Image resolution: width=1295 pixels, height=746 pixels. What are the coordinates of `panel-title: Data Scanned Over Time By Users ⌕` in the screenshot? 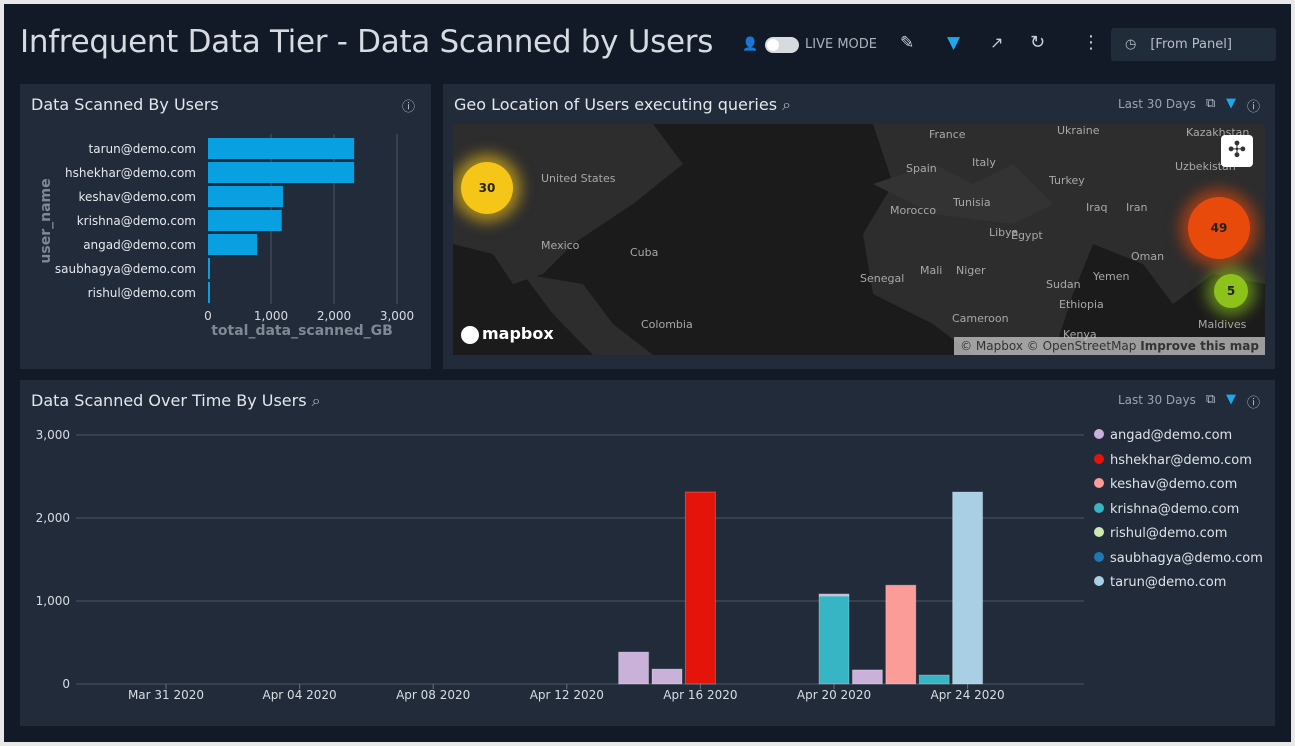 It's located at (176, 401).